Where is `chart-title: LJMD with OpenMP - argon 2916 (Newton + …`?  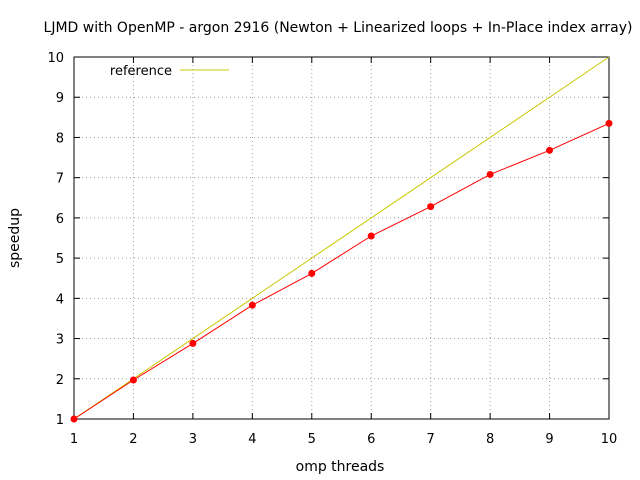
chart-title: LJMD with OpenMP - argon 2916 (Newton + … is located at coordinates (338, 28).